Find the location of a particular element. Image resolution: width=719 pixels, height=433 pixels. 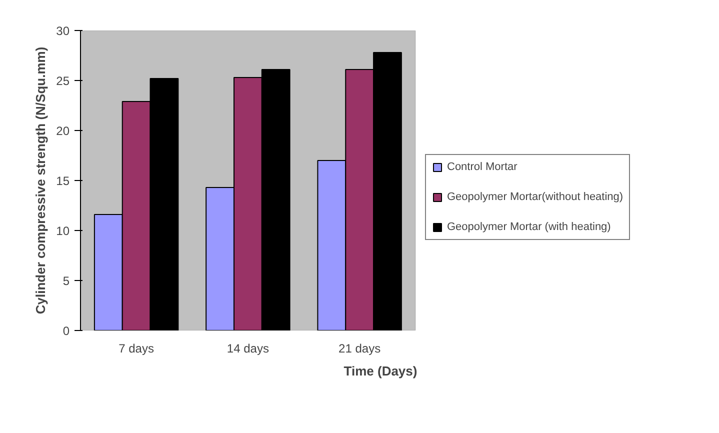

y-axis-title: Cylinder compressive strength (N/Squ.mm) is located at coordinates (40, 180).